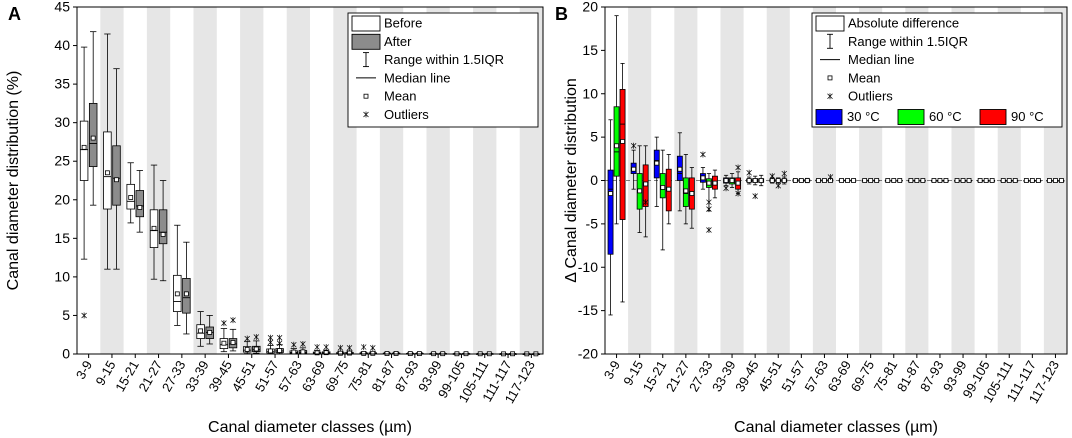 Image resolution: width=1072 pixels, height=438 pixels. Describe the element at coordinates (205, 180) in the screenshot. I see `panel-a-shade-band` at that location.